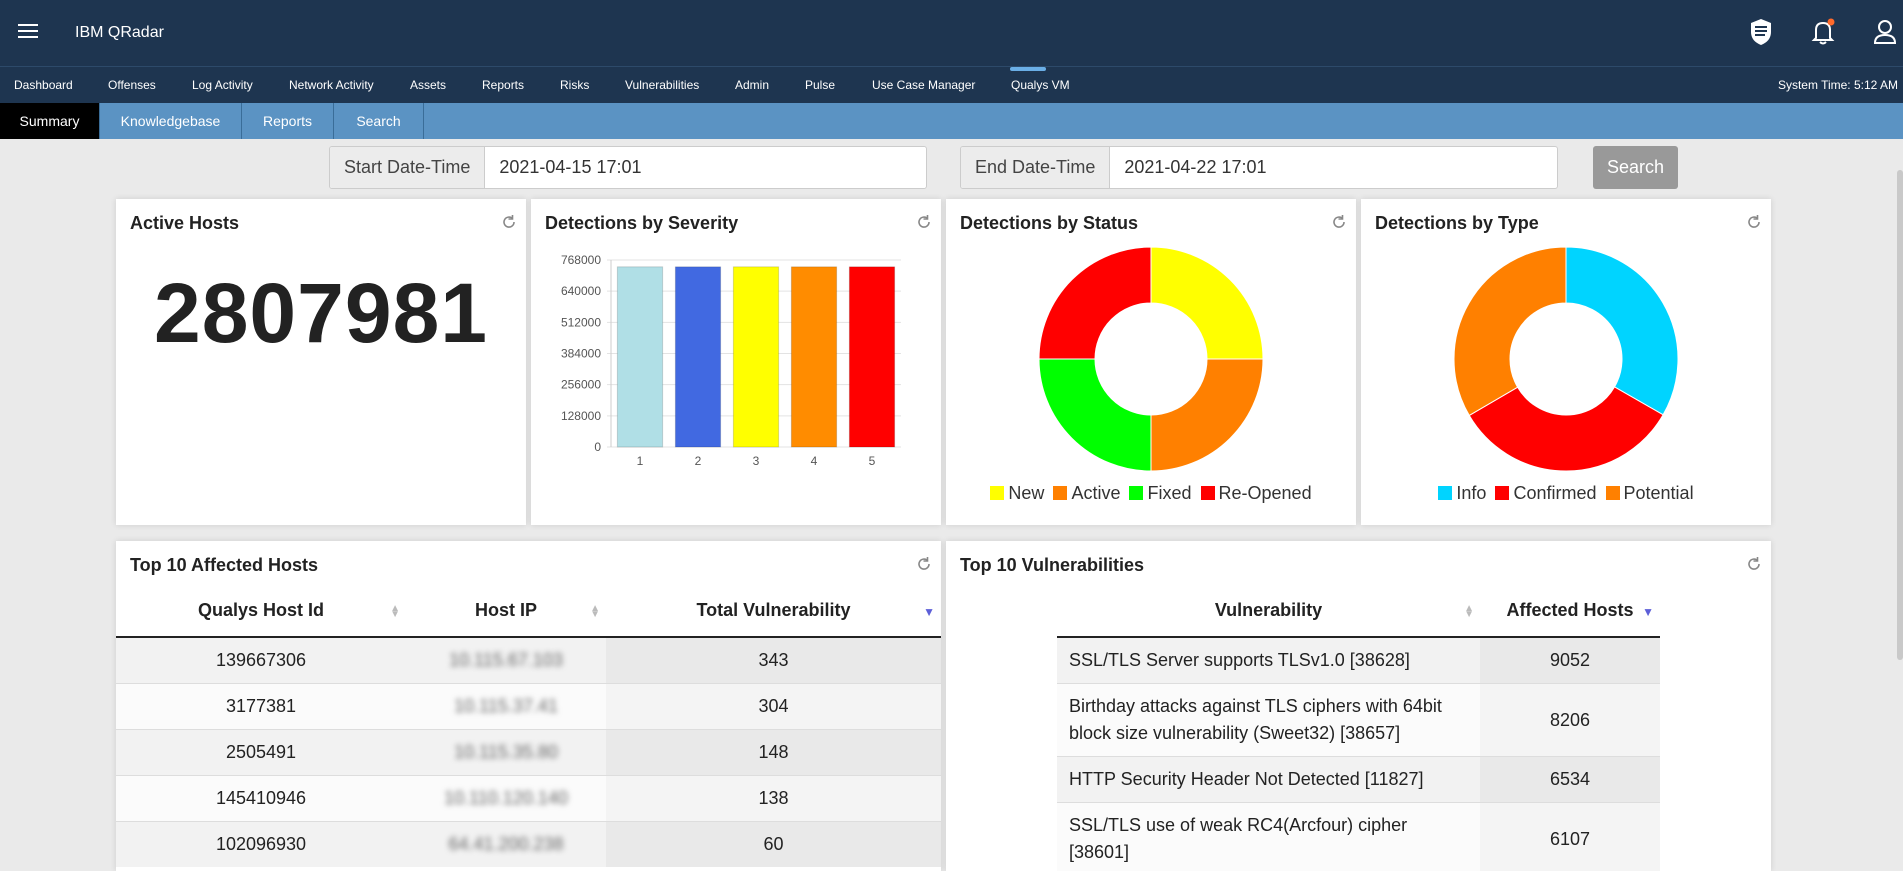 This screenshot has height=871, width=1903. I want to click on nav-item-assets: Assets, so click(428, 85).